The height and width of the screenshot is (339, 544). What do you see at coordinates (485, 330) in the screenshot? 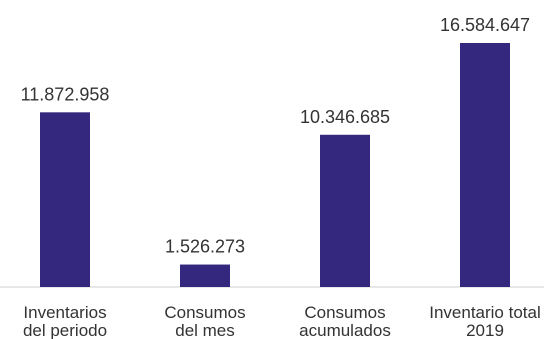
I see `category-label-line: 2019` at bounding box center [485, 330].